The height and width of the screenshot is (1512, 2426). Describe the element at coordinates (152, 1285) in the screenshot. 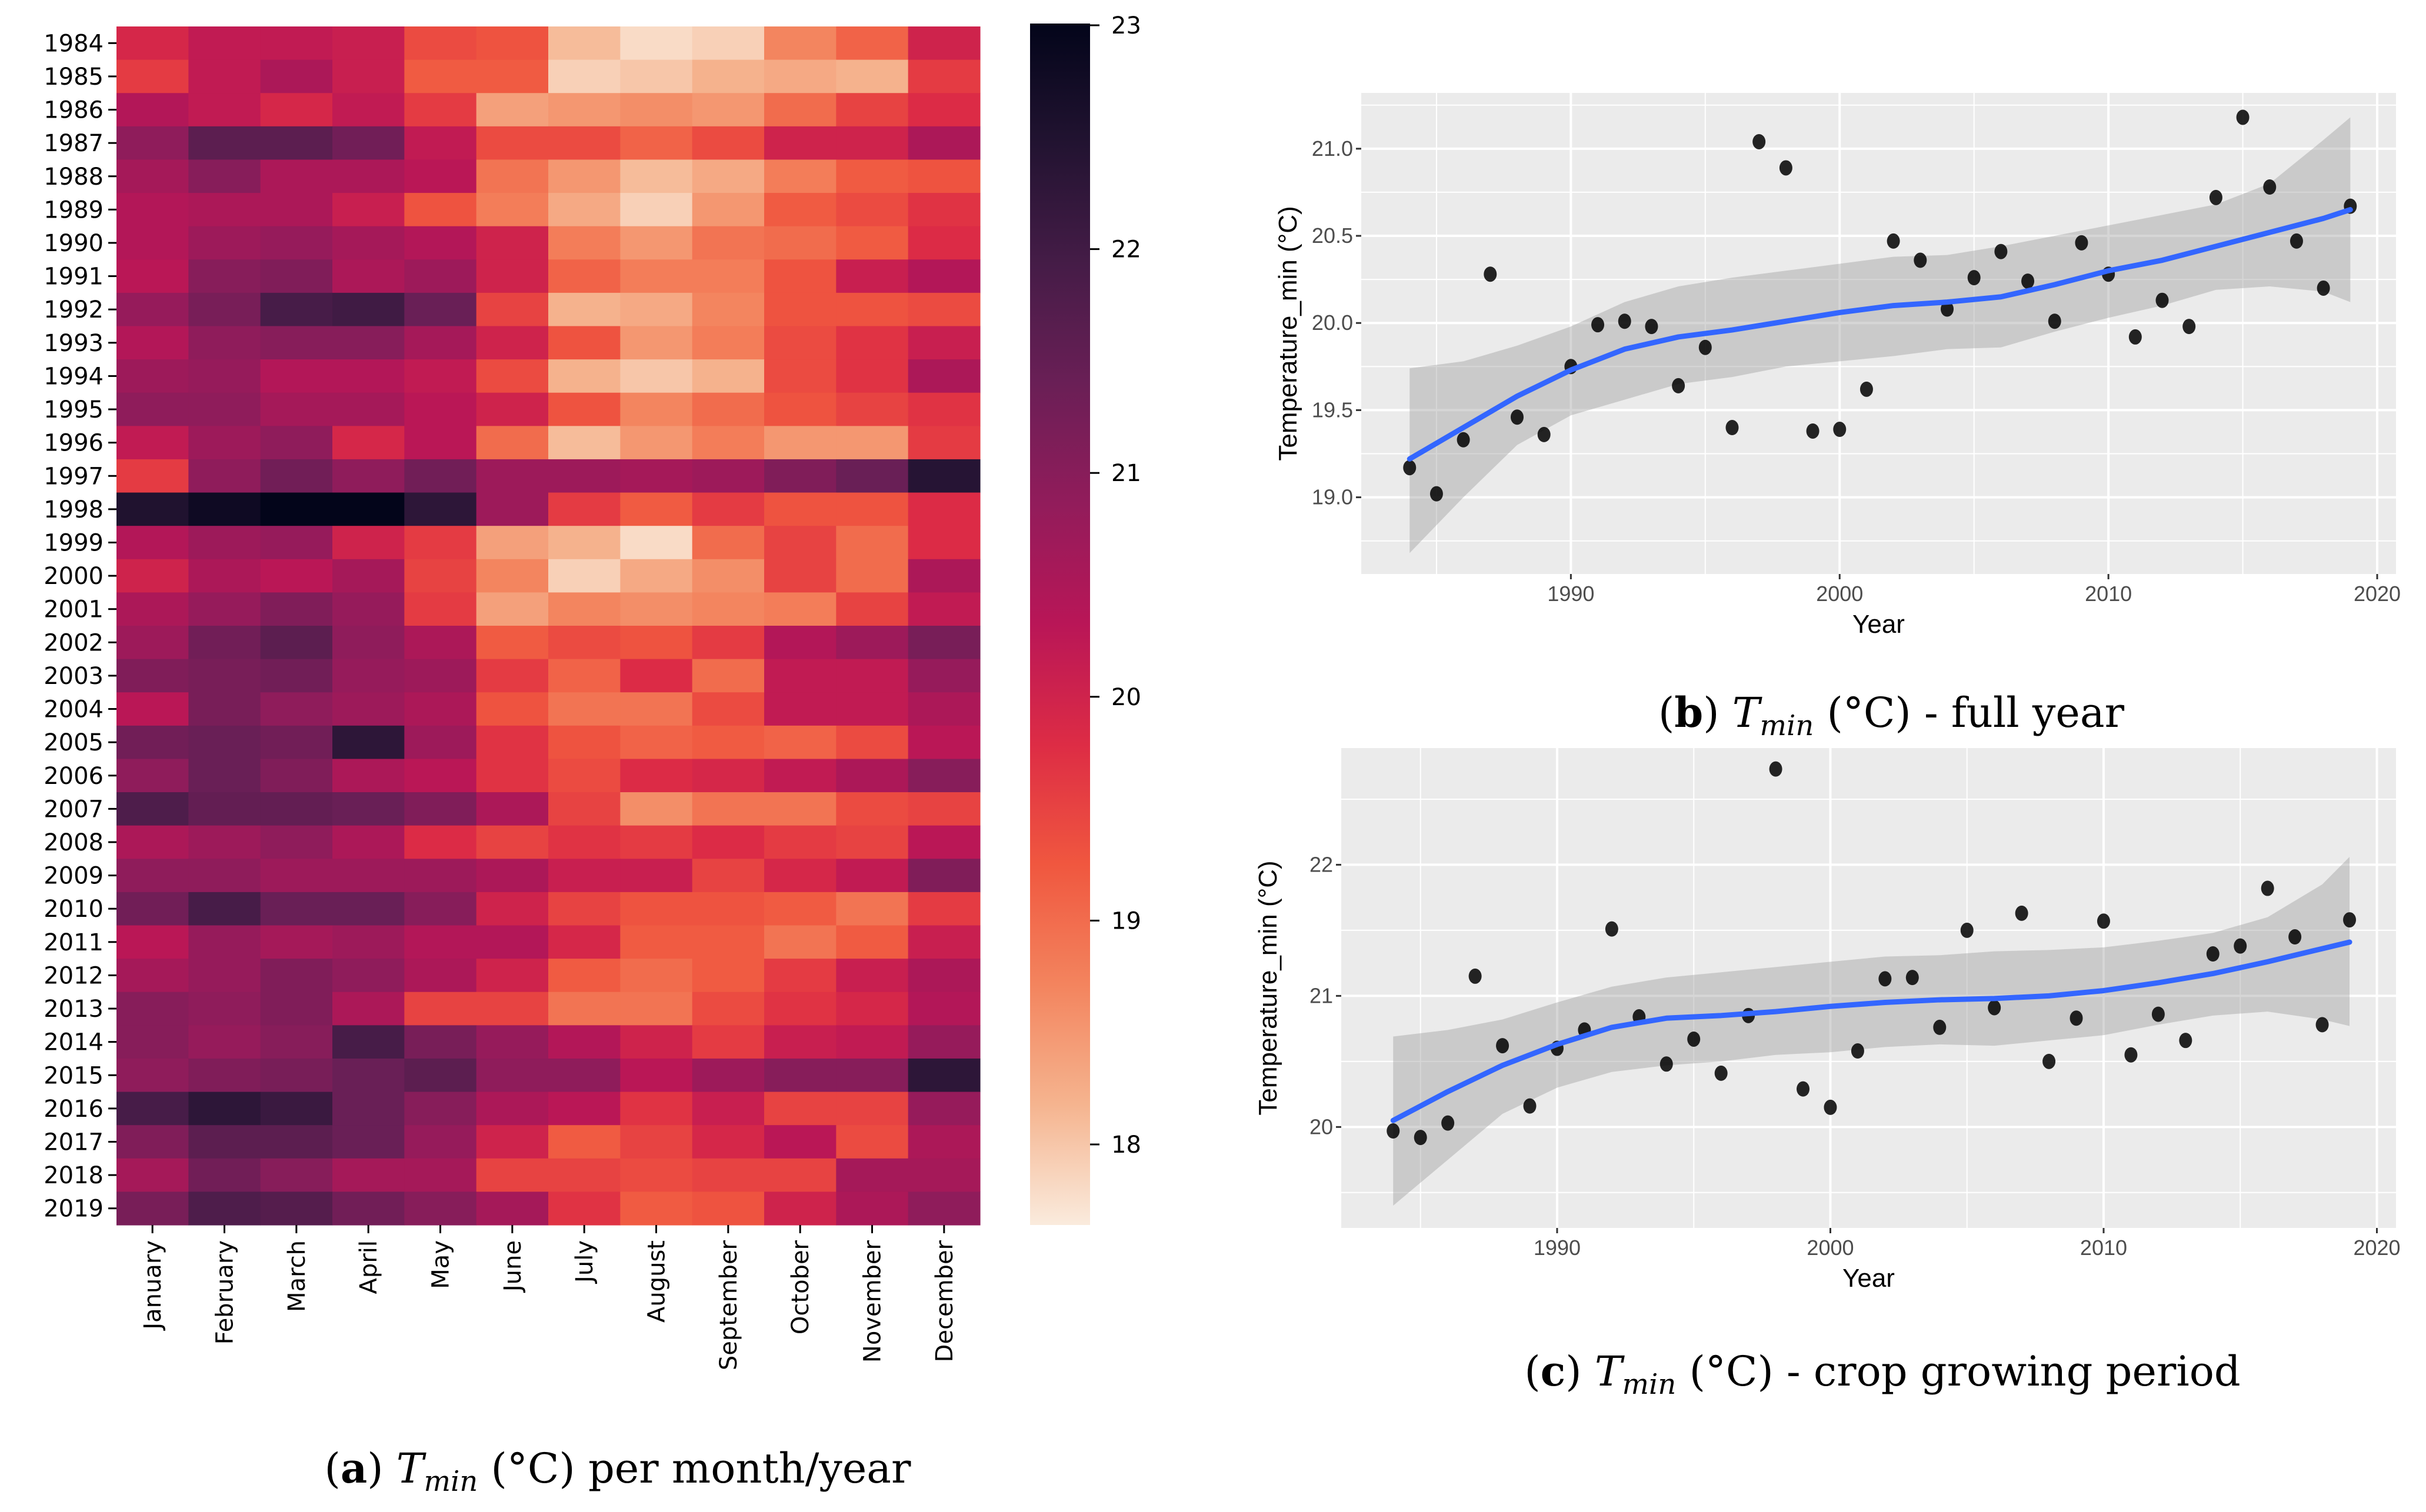

I see `x-tick-label: January` at that location.